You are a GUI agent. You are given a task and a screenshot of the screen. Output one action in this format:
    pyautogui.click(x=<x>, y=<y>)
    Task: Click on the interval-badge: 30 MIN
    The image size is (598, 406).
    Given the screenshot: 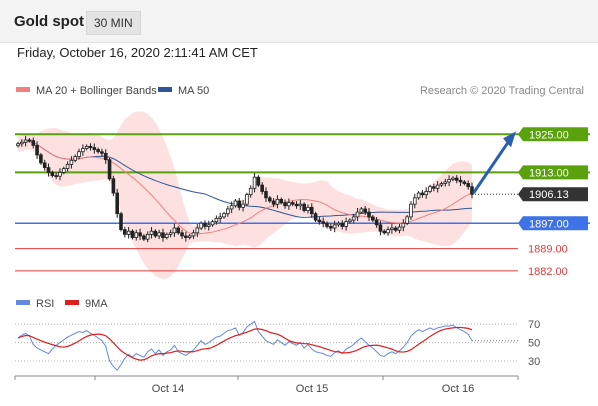 What is the action you would take?
    pyautogui.click(x=113, y=23)
    